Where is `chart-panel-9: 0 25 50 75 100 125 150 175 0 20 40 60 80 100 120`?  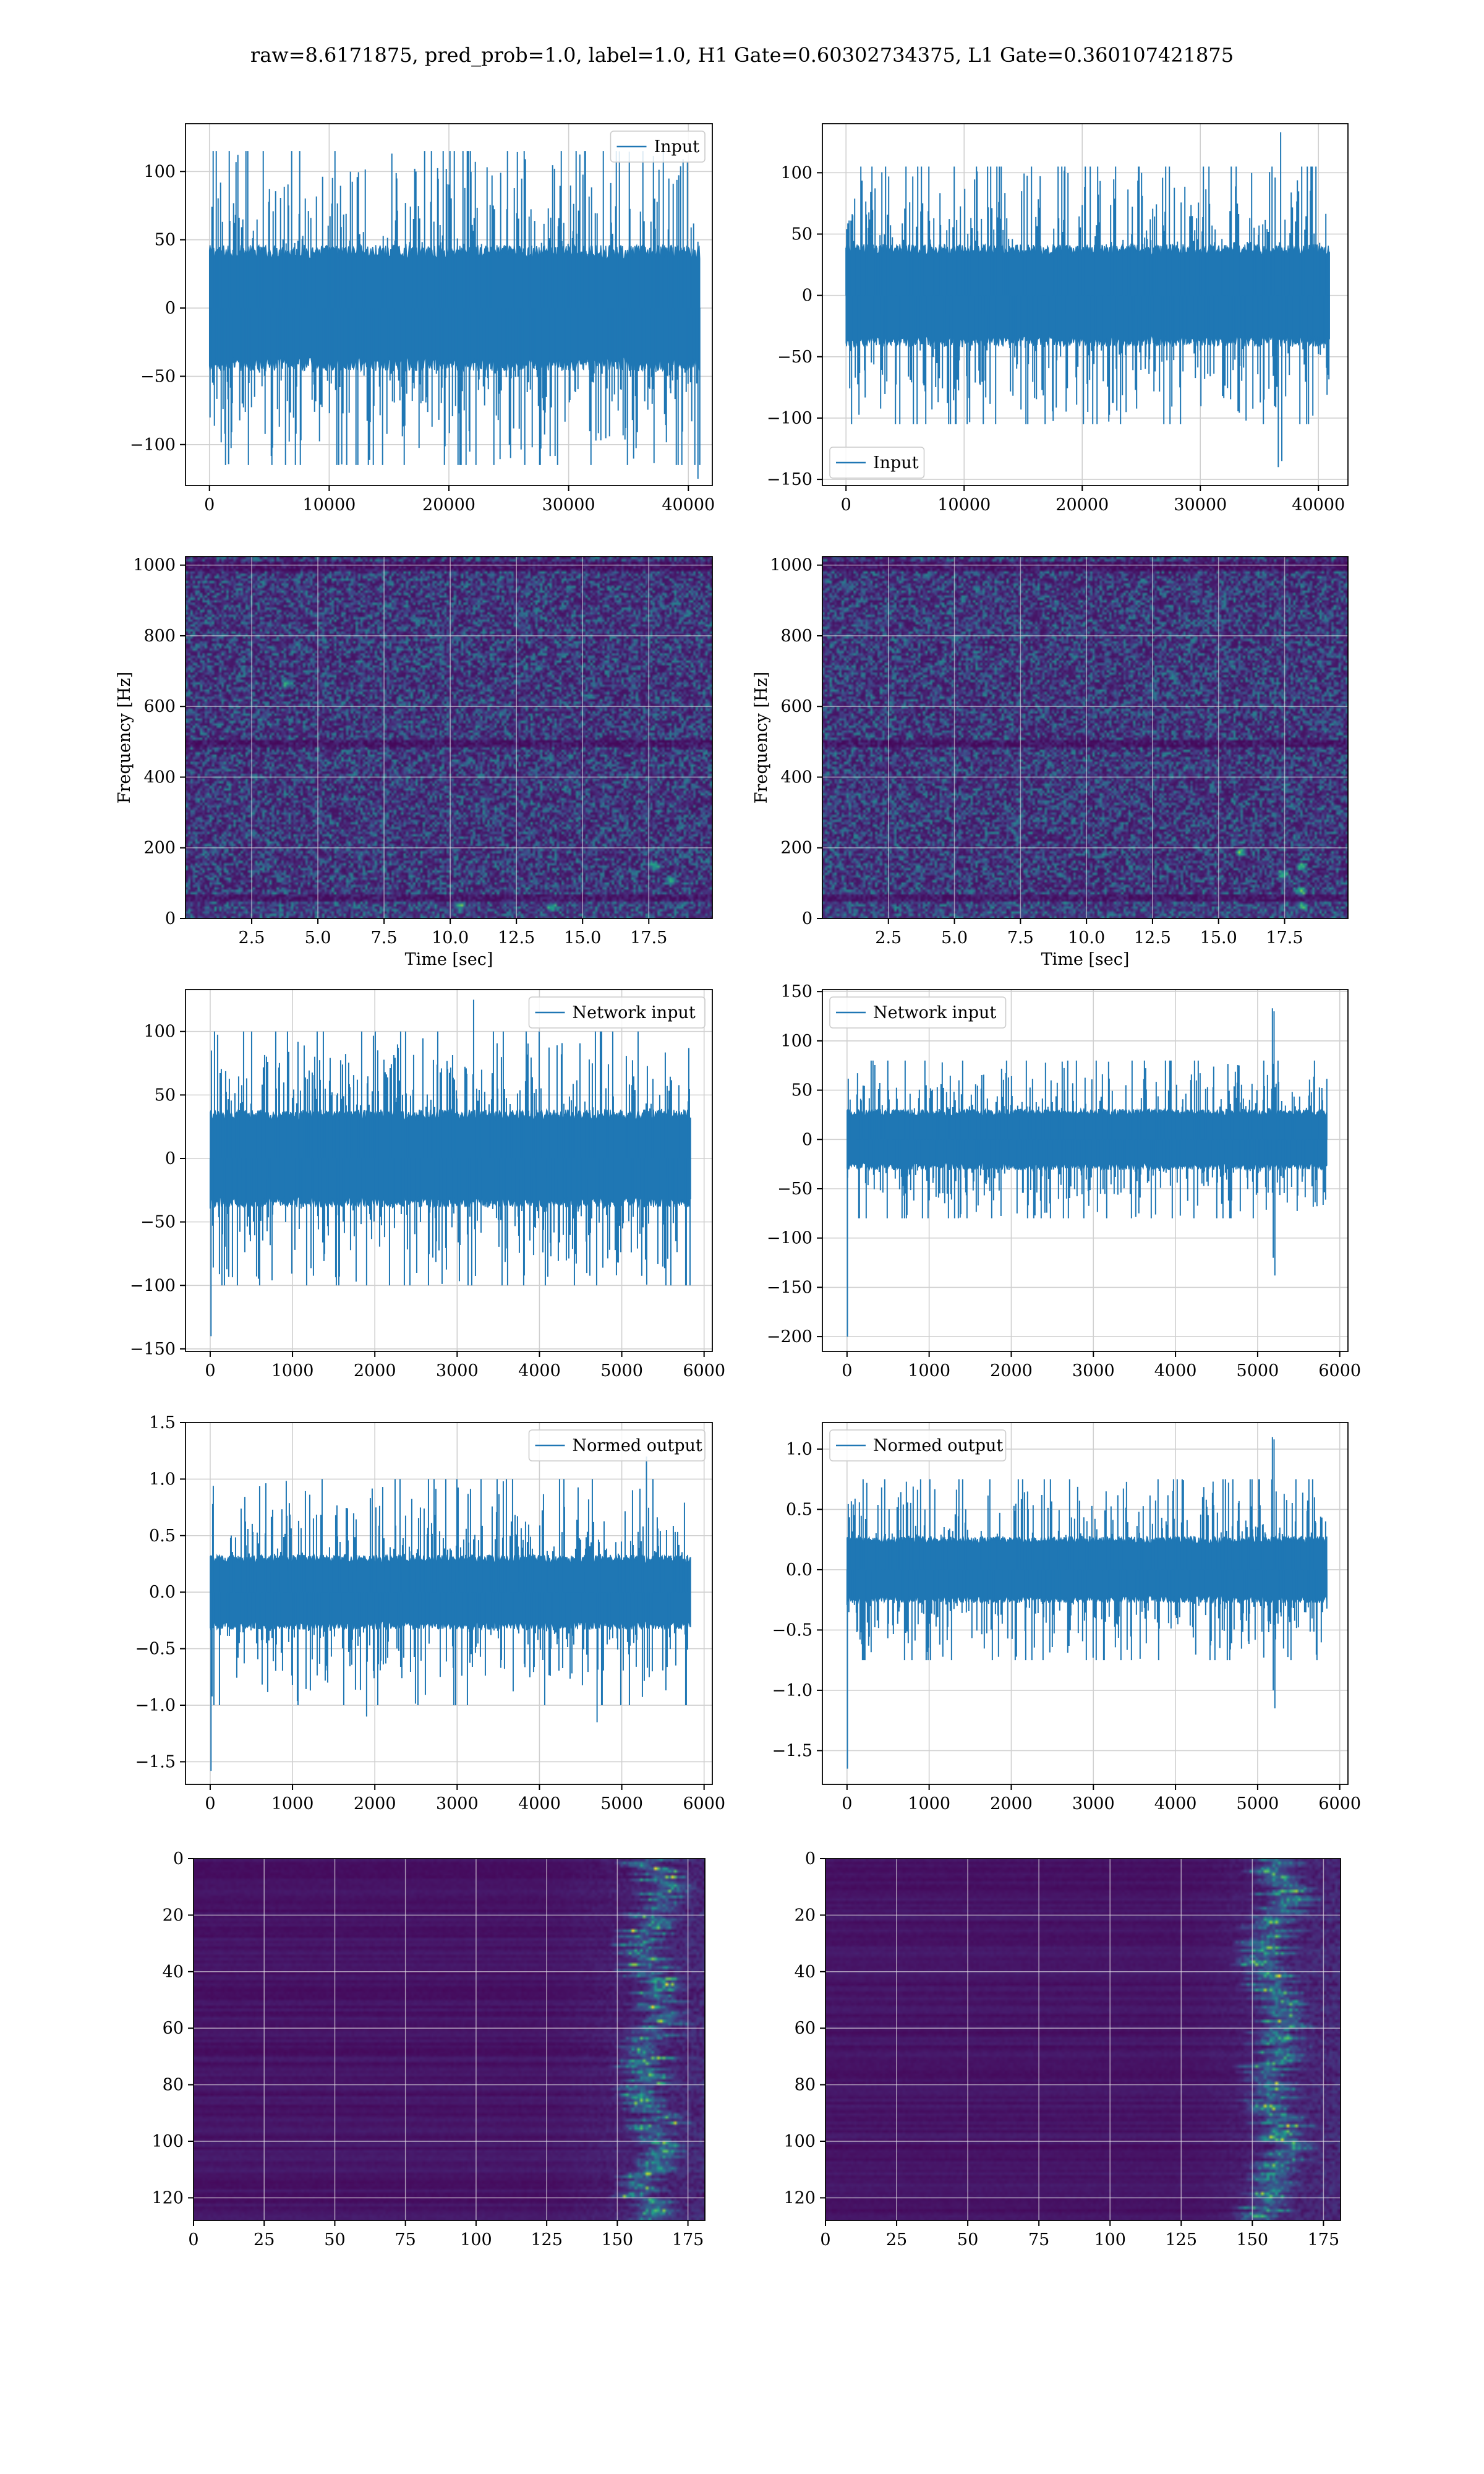 chart-panel-9: 0 25 50 75 100 125 150 175 0 20 40 60 80 100 120 is located at coordinates (428, 2049).